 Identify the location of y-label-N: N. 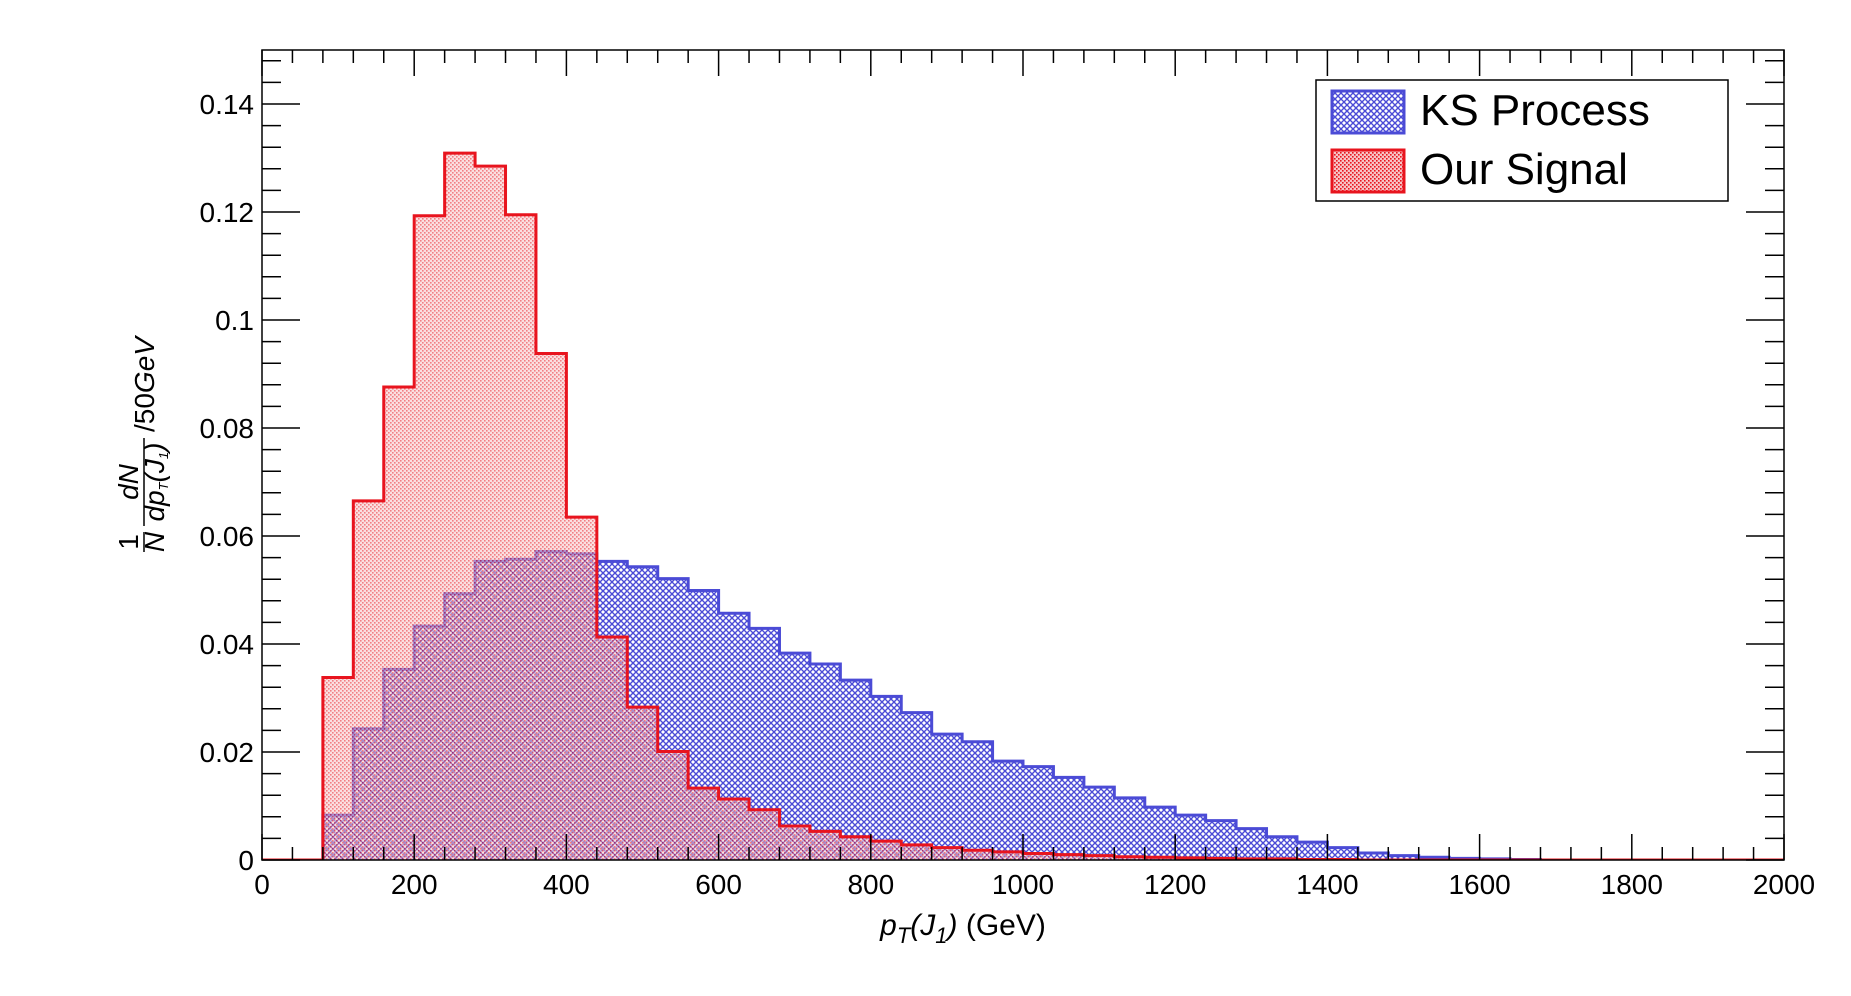
(154, 541).